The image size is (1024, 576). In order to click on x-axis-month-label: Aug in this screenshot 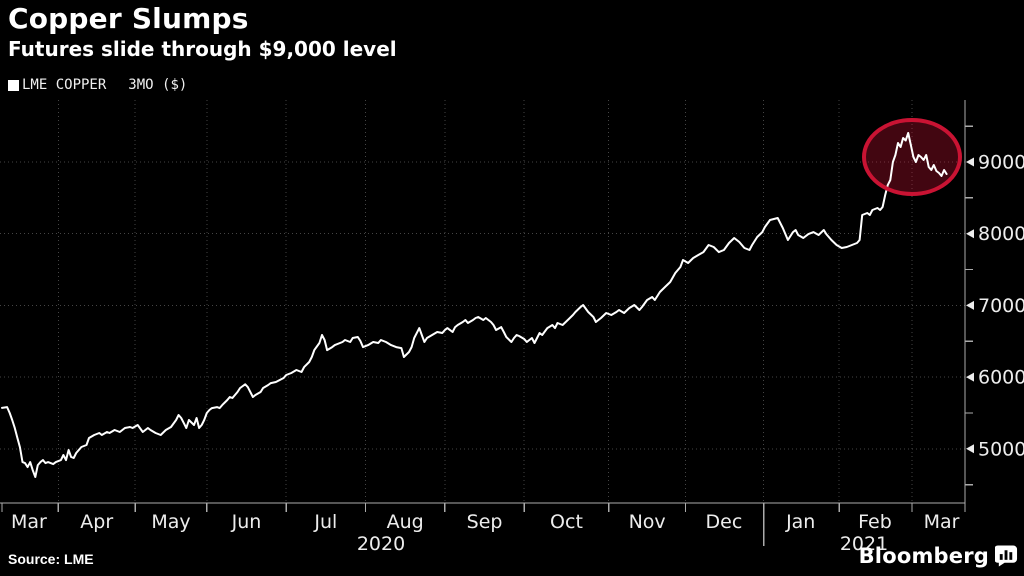, I will do `click(405, 522)`.